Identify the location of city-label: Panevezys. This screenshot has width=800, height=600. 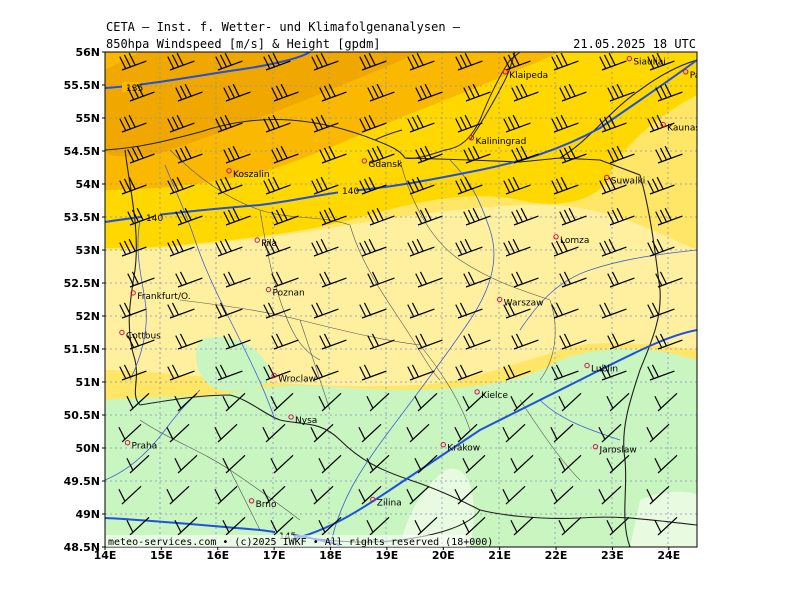
(714, 76).